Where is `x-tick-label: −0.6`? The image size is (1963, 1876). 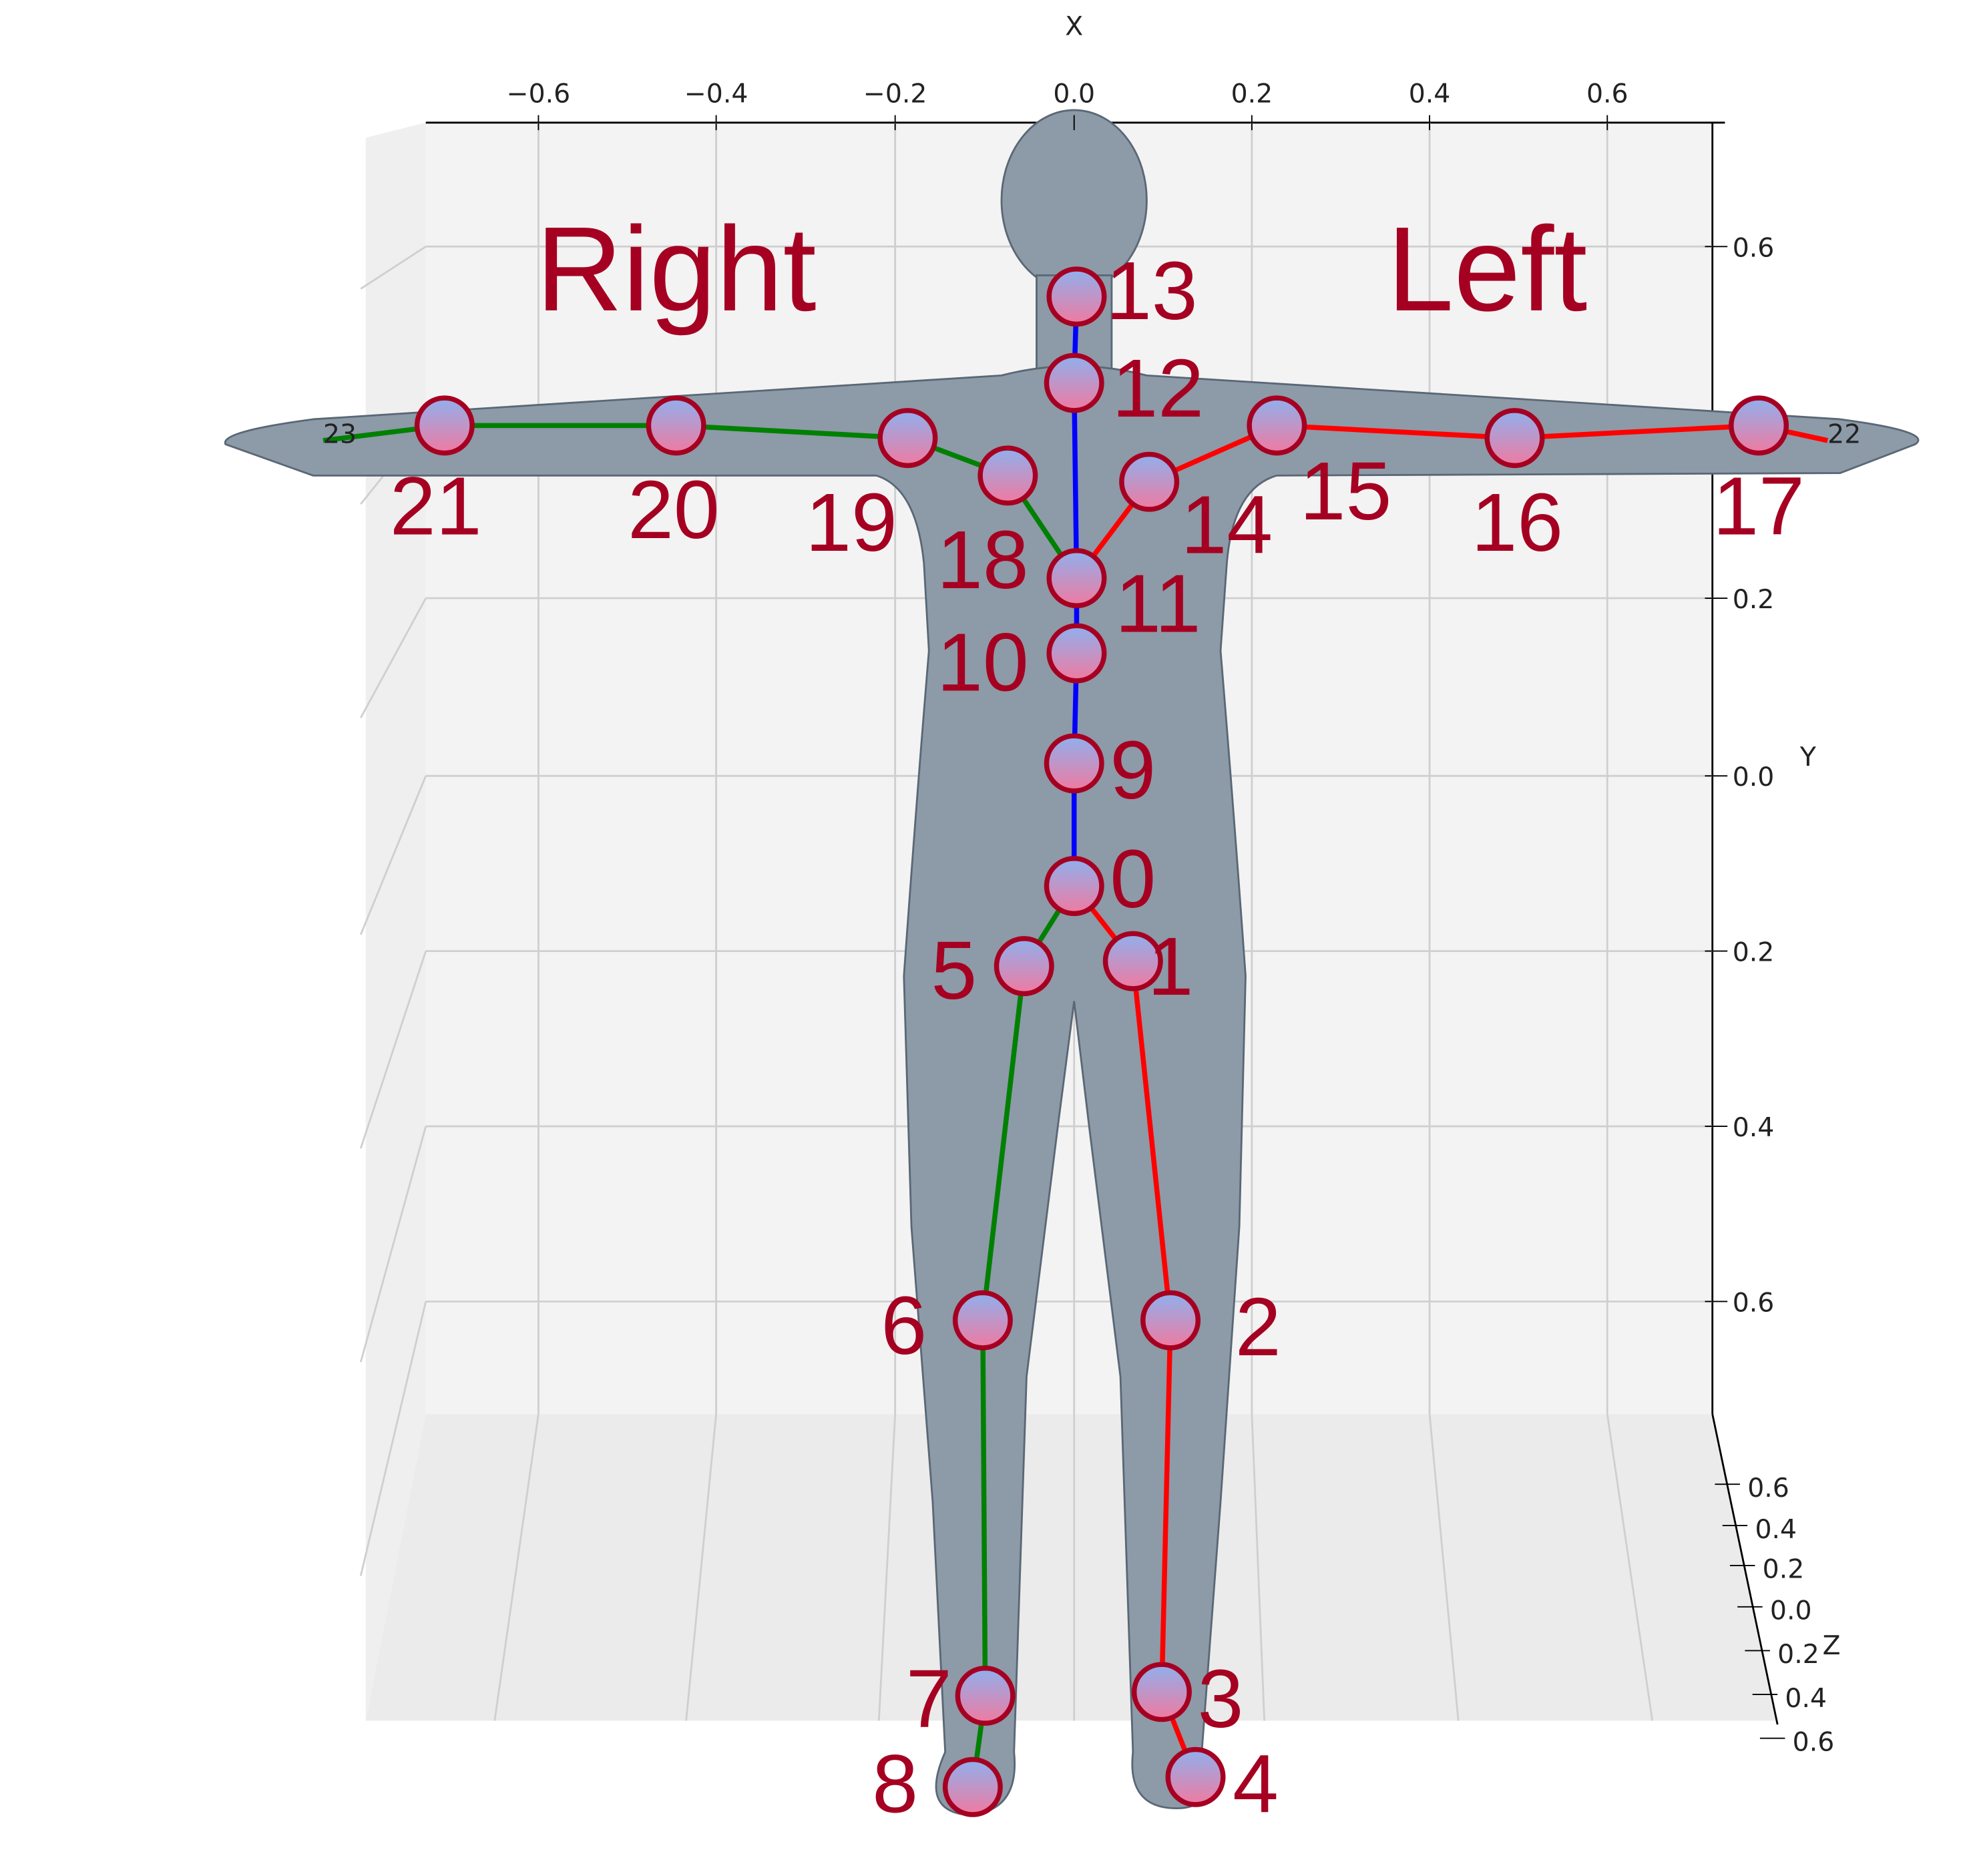 x-tick-label: −0.6 is located at coordinates (539, 94).